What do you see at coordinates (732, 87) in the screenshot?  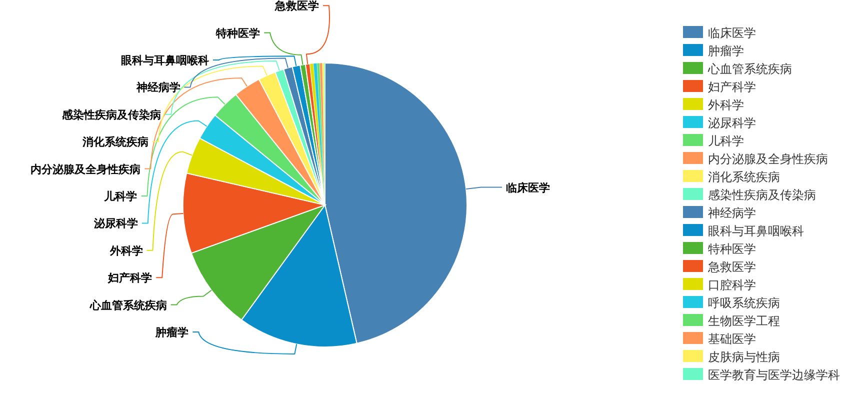 I see `legend-label: 妇产科学` at bounding box center [732, 87].